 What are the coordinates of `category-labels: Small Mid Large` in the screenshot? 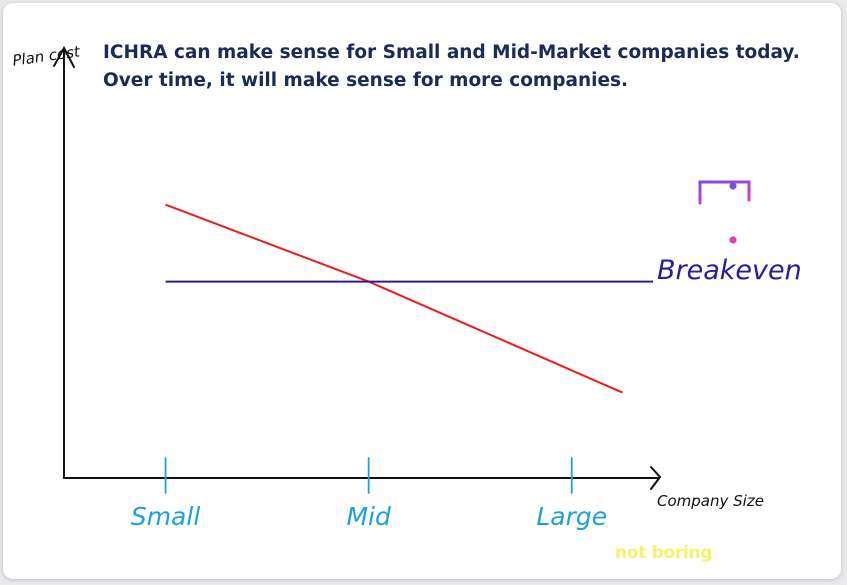 It's located at (369, 516).